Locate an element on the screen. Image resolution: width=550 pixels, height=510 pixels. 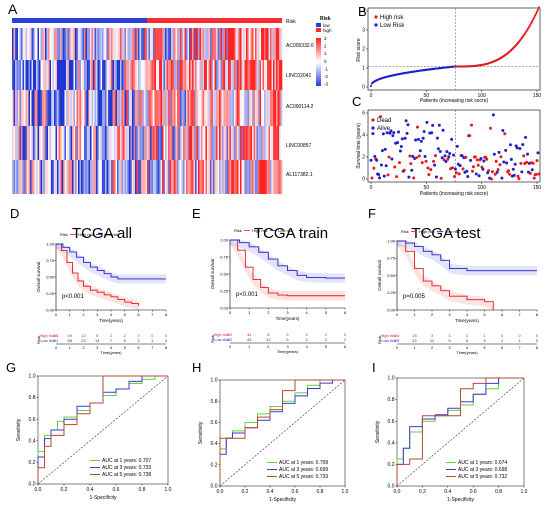
legend-label: AUC at 5 years: 0.738 is located at coordinates (126, 475).